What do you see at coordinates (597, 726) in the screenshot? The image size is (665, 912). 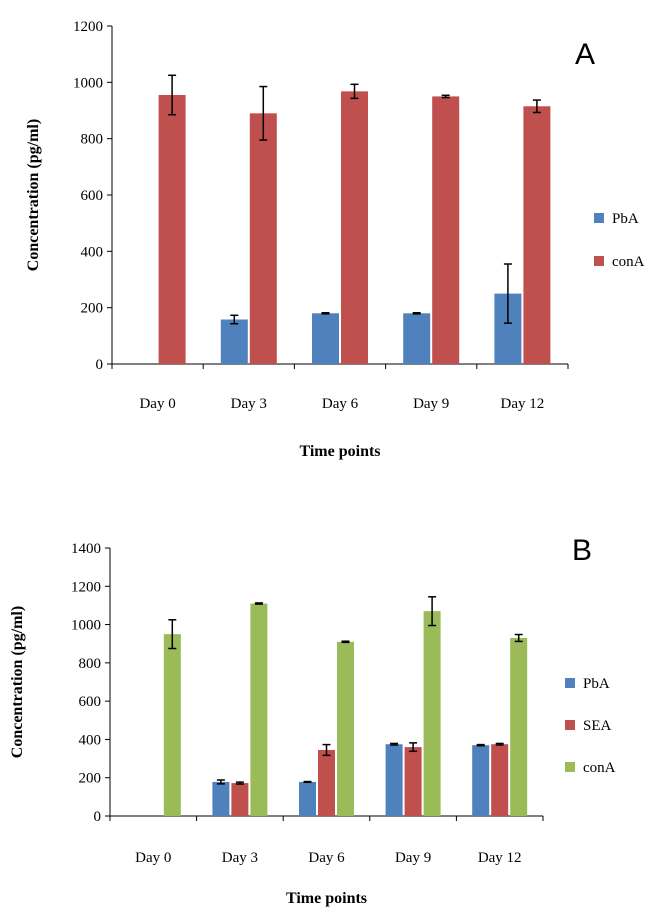 I see `legend-label-SEA: SEA` at bounding box center [597, 726].